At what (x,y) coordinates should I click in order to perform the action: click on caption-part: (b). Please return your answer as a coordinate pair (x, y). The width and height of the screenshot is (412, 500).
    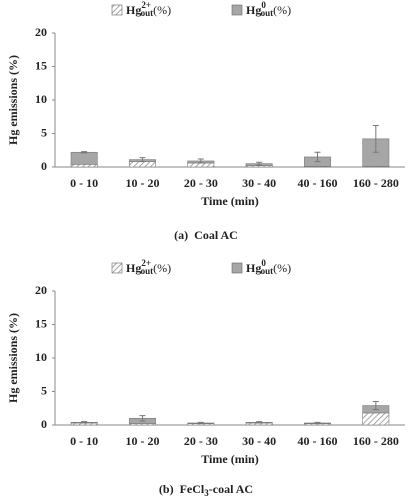
    Looking at the image, I should click on (166, 489).